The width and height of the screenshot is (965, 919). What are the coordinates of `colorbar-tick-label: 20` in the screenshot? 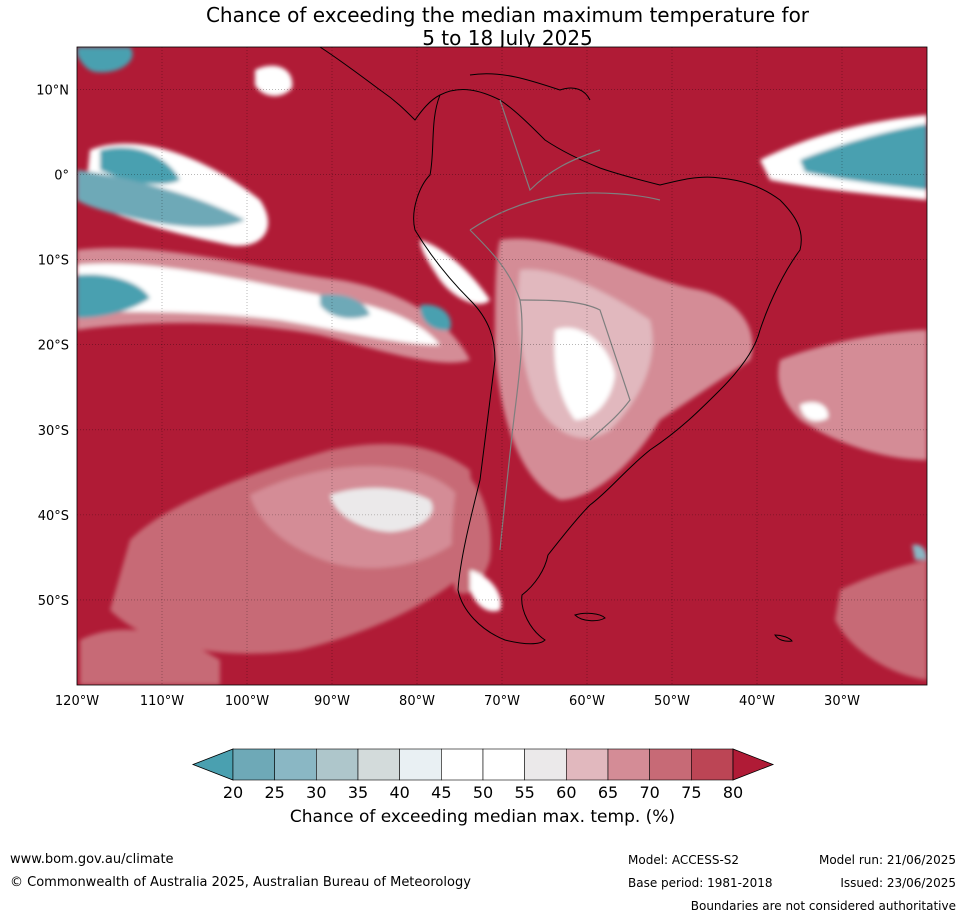 It's located at (233, 792).